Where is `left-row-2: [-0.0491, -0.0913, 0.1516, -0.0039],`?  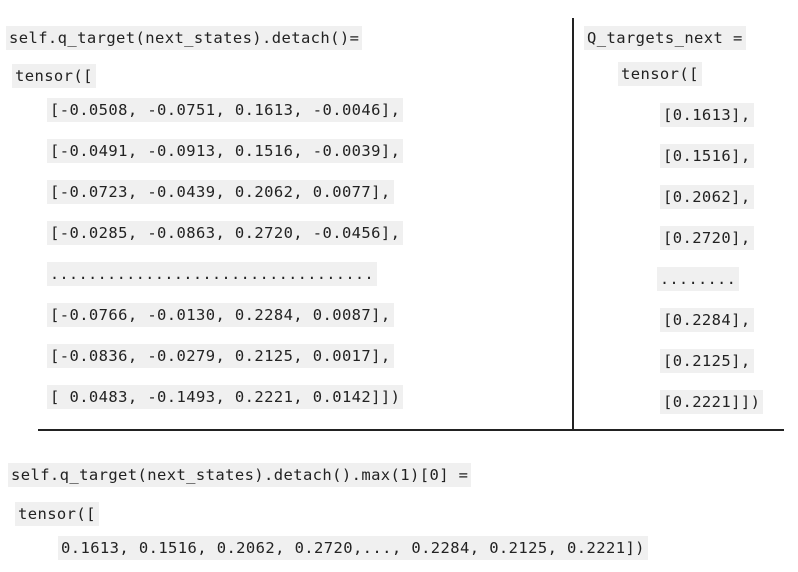 left-row-2: [-0.0491, -0.0913, 0.1516, -0.0039], is located at coordinates (225, 151).